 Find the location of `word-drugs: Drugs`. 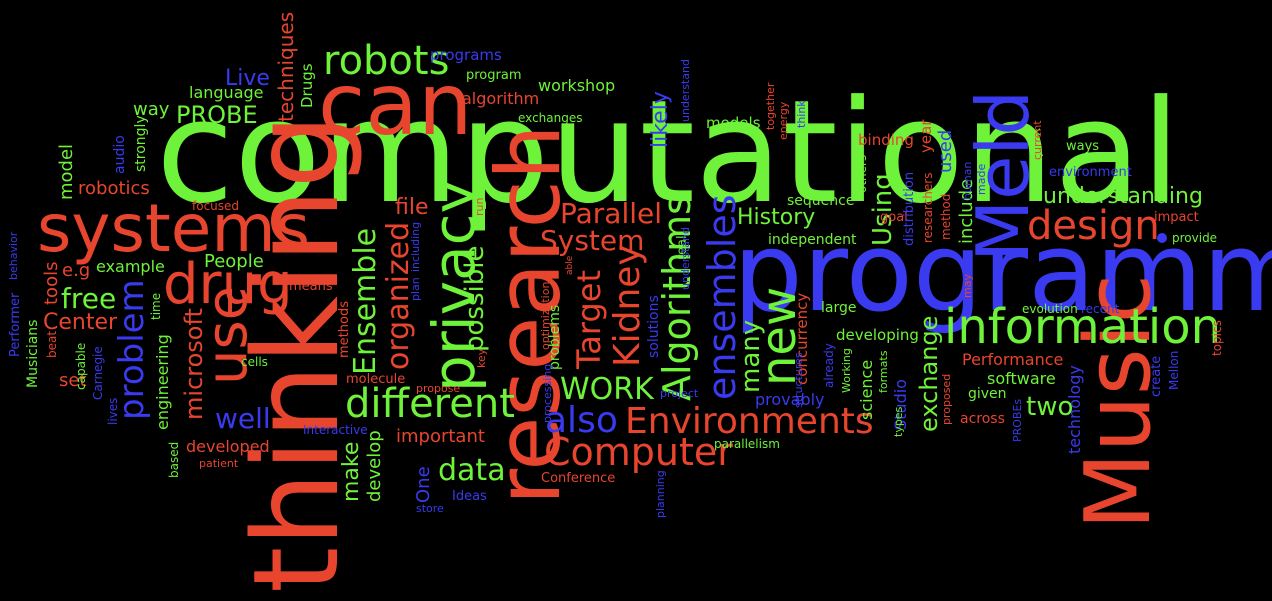

word-drugs: Drugs is located at coordinates (307, 85).